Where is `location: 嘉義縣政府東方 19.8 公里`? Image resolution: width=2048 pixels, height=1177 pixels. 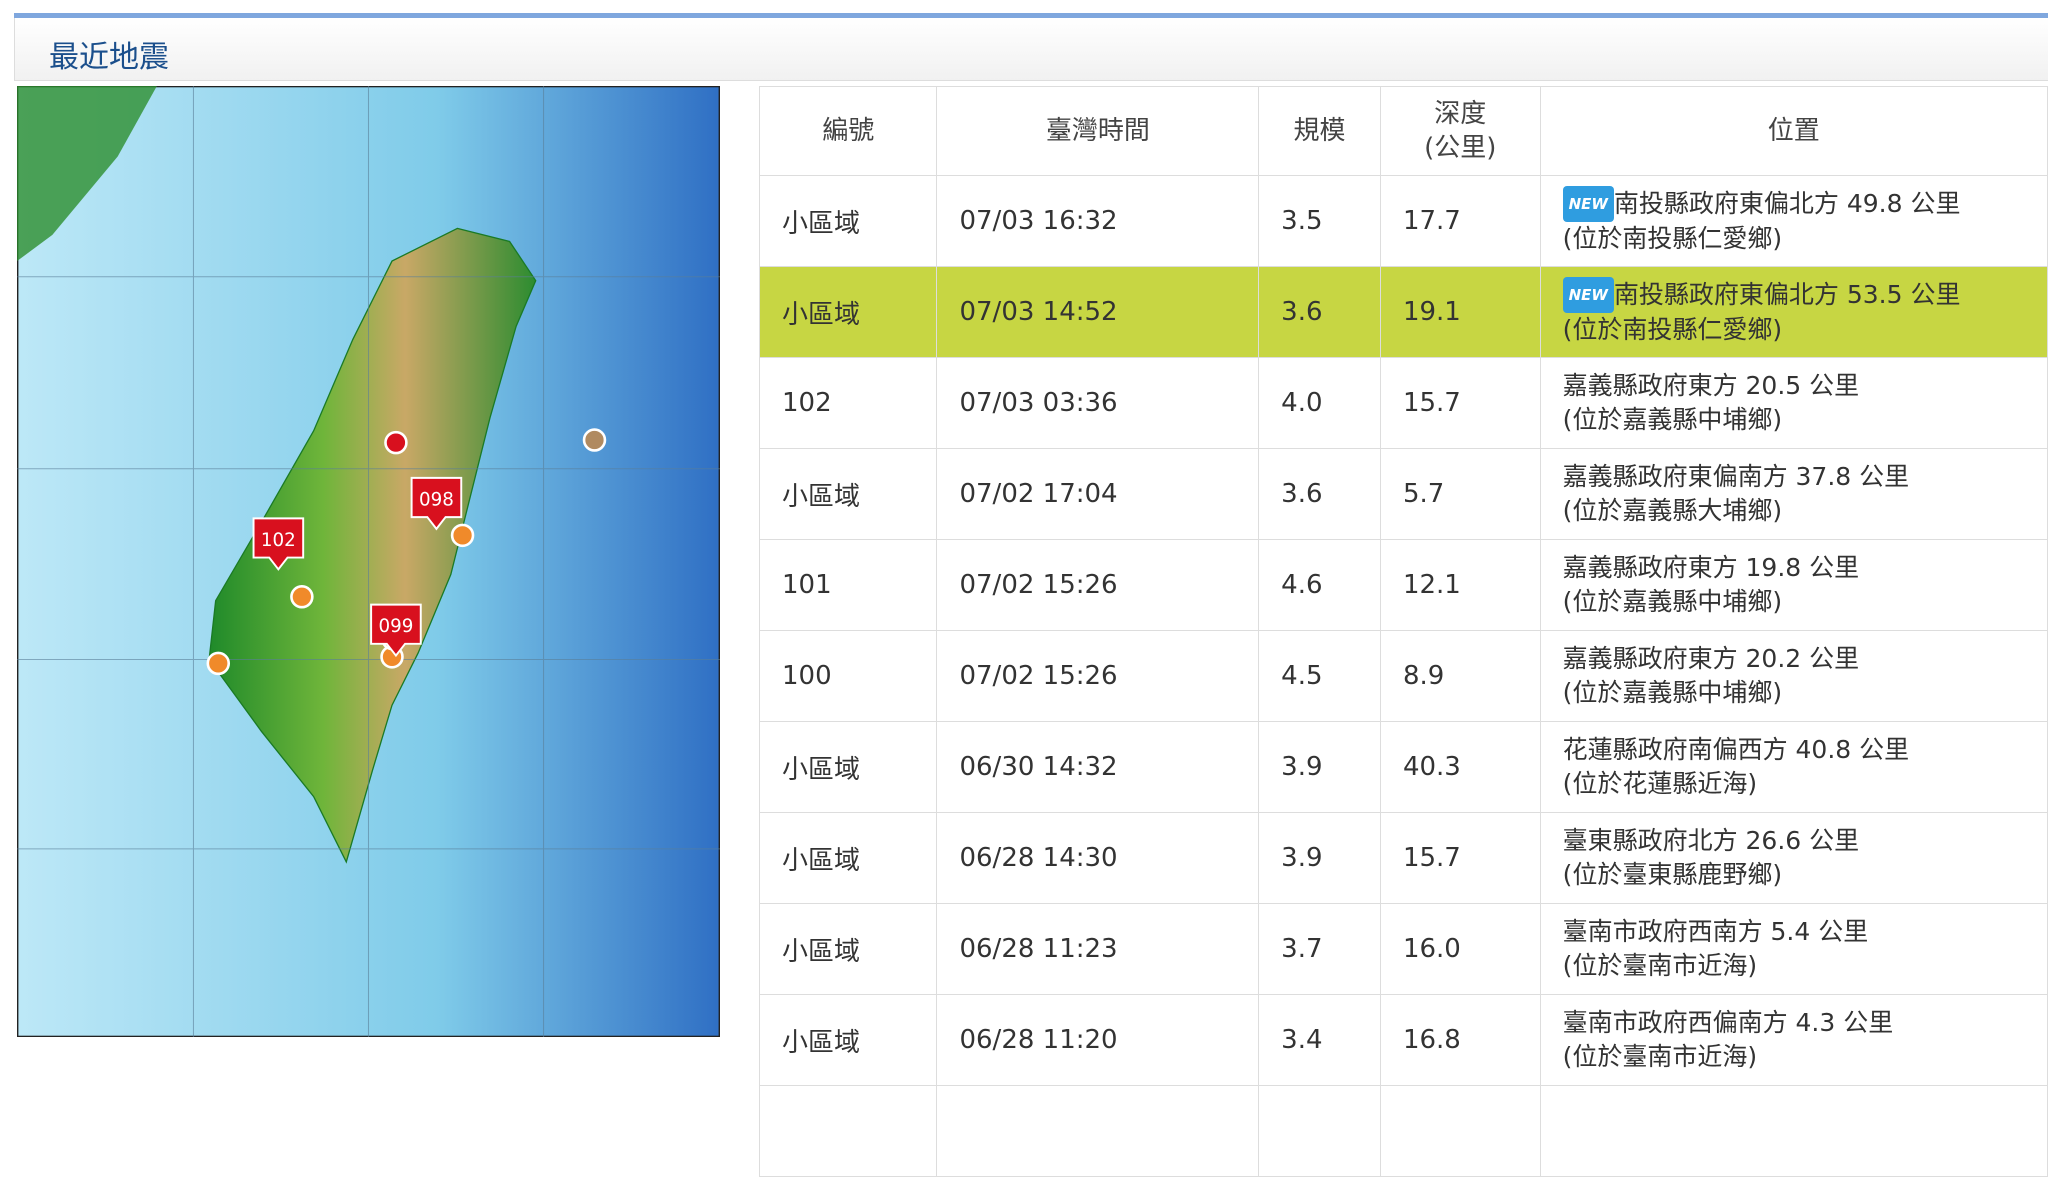
location: 嘉義縣政府東方 19.8 公里 is located at coordinates (1711, 567).